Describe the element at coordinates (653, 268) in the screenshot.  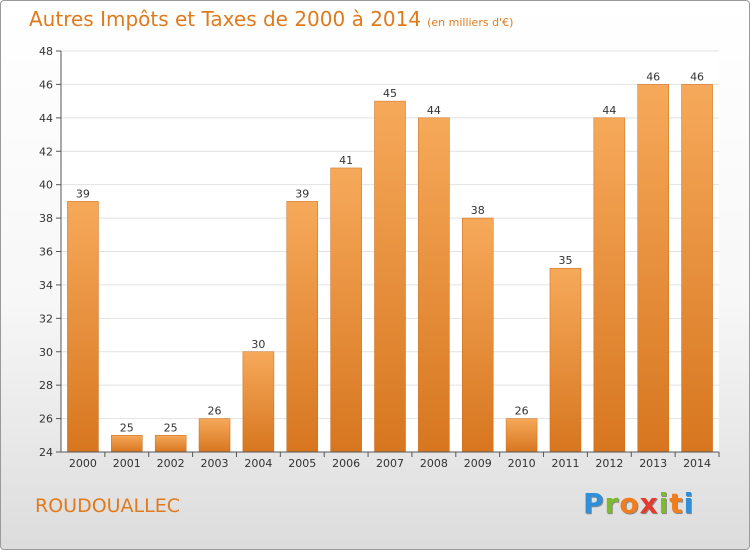
I see `bar-2013` at that location.